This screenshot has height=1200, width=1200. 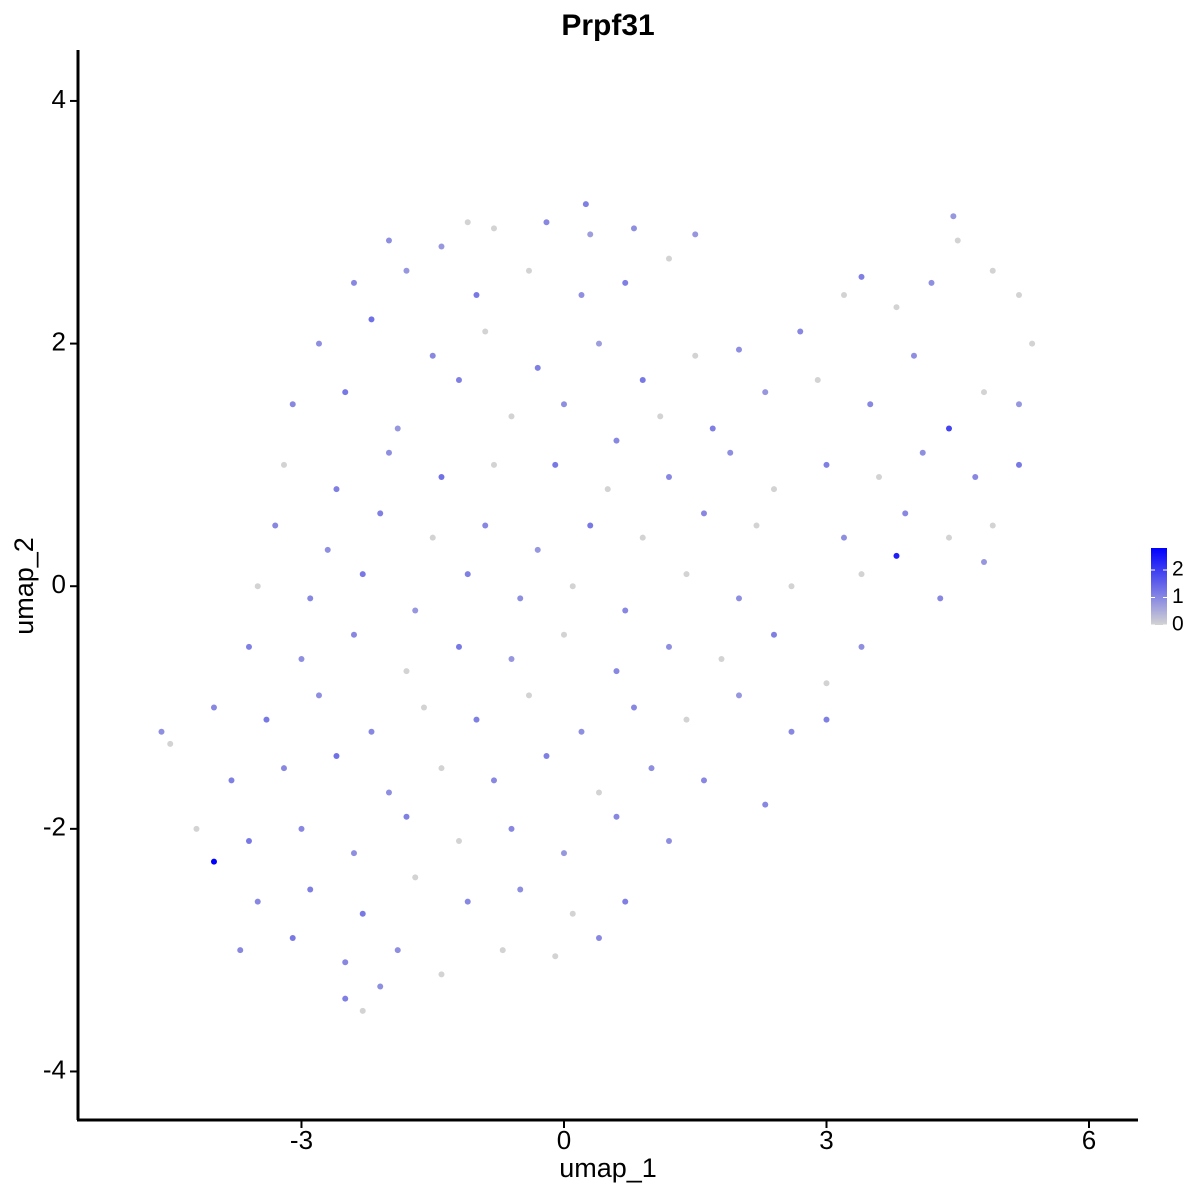 I want to click on x-tick-label: 3, so click(x=826, y=1140).